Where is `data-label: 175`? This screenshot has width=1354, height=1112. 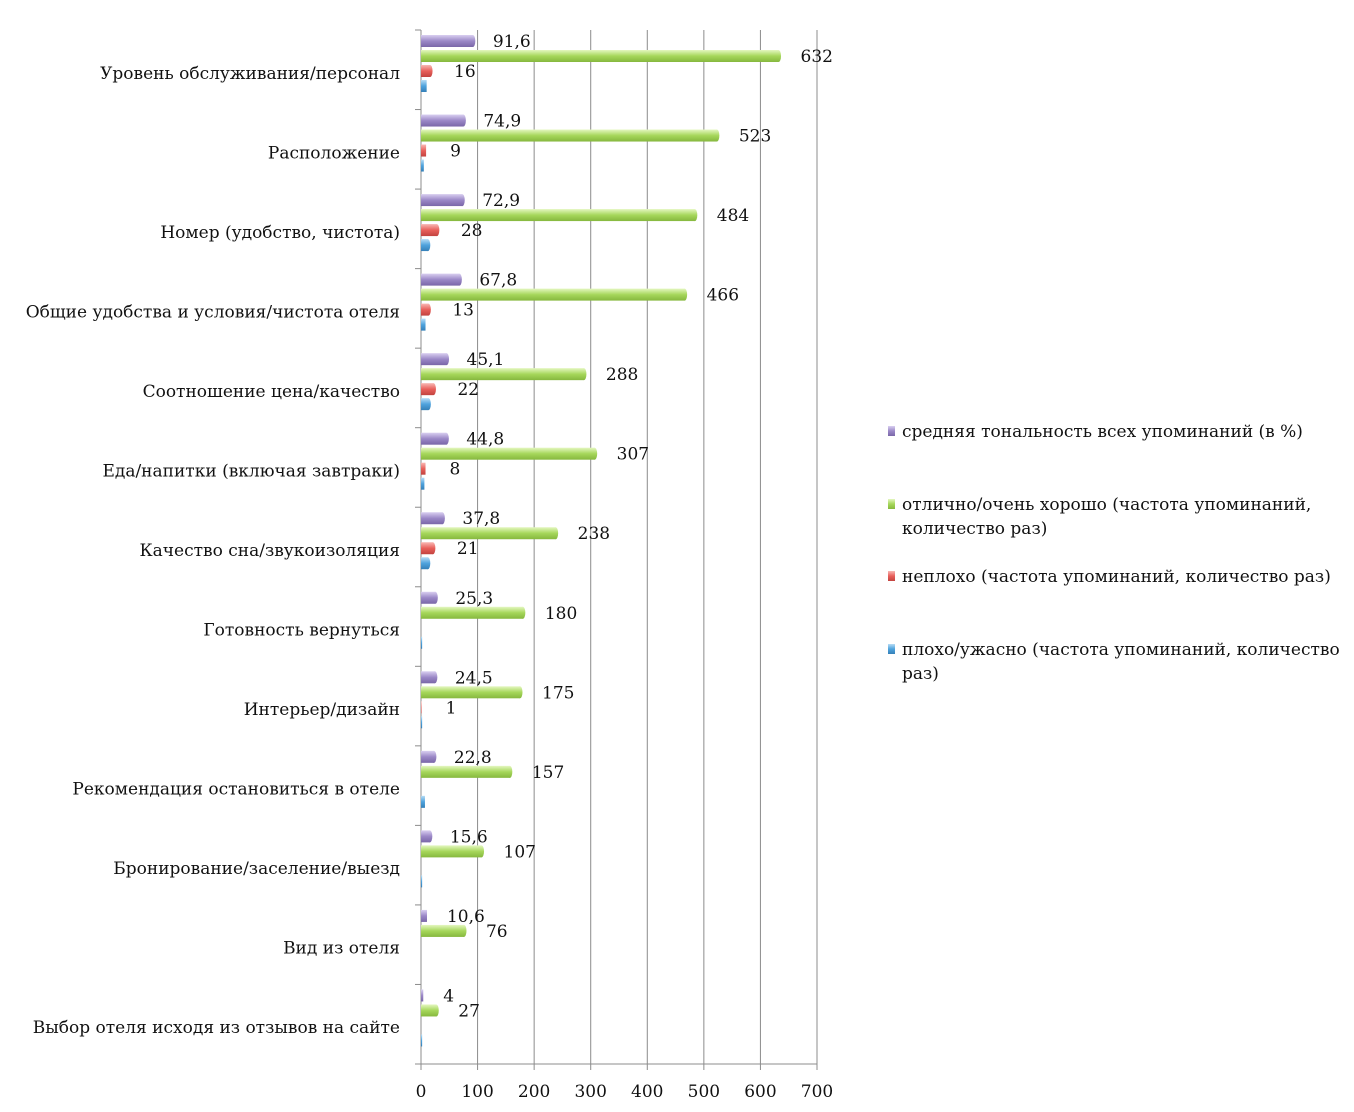
data-label: 175 is located at coordinates (558, 693).